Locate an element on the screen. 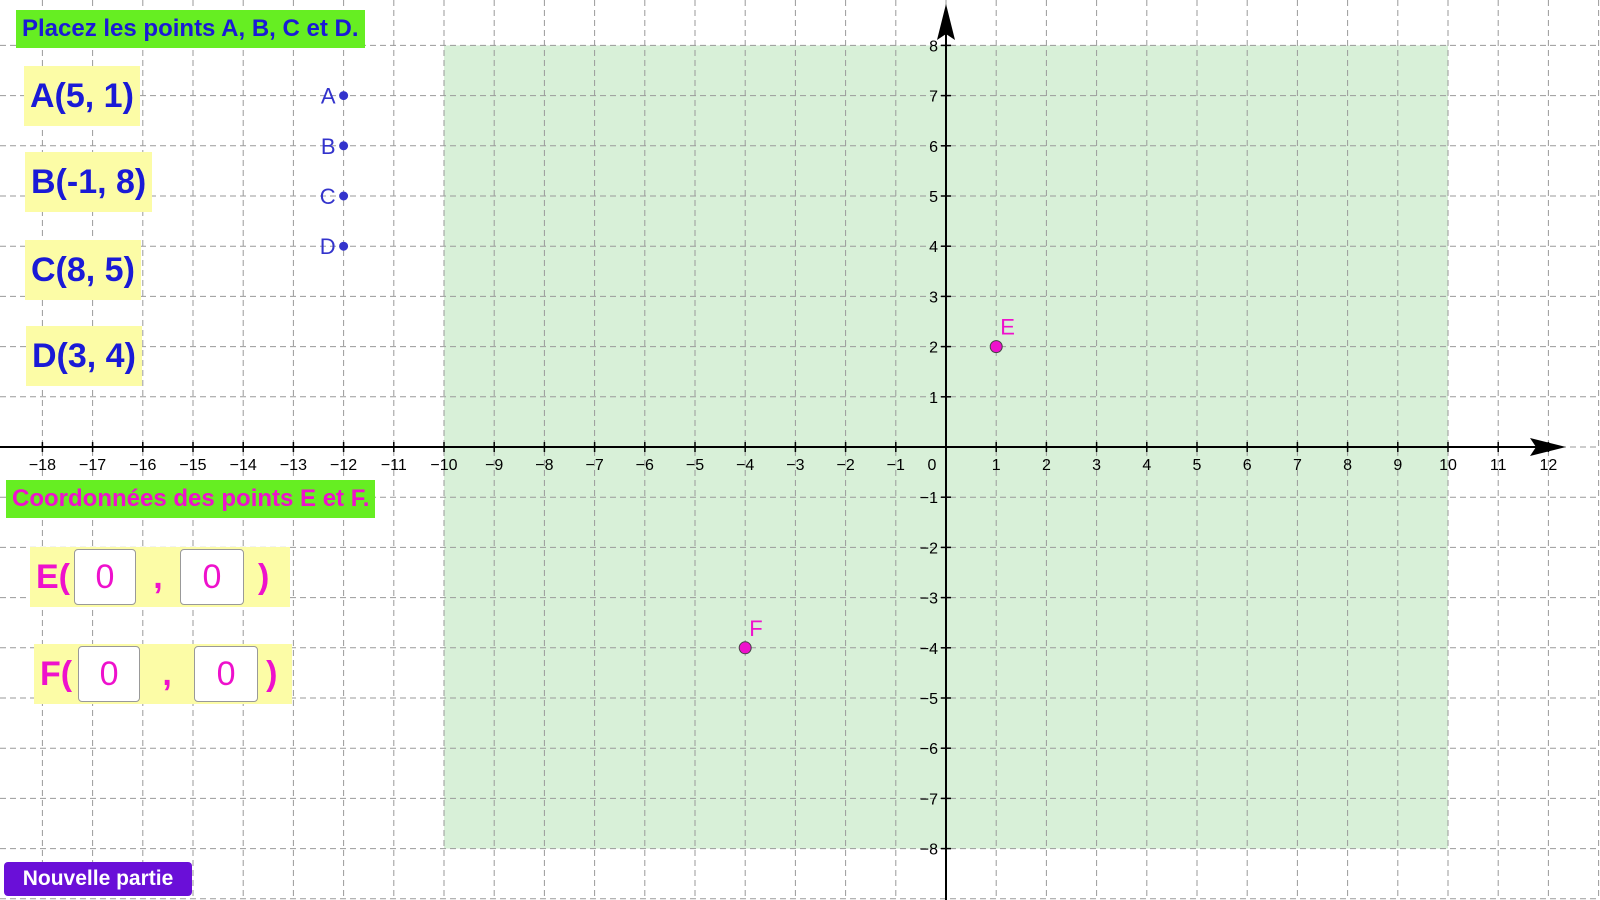 This screenshot has height=900, width=1600. point-e is located at coordinates (996, 347).